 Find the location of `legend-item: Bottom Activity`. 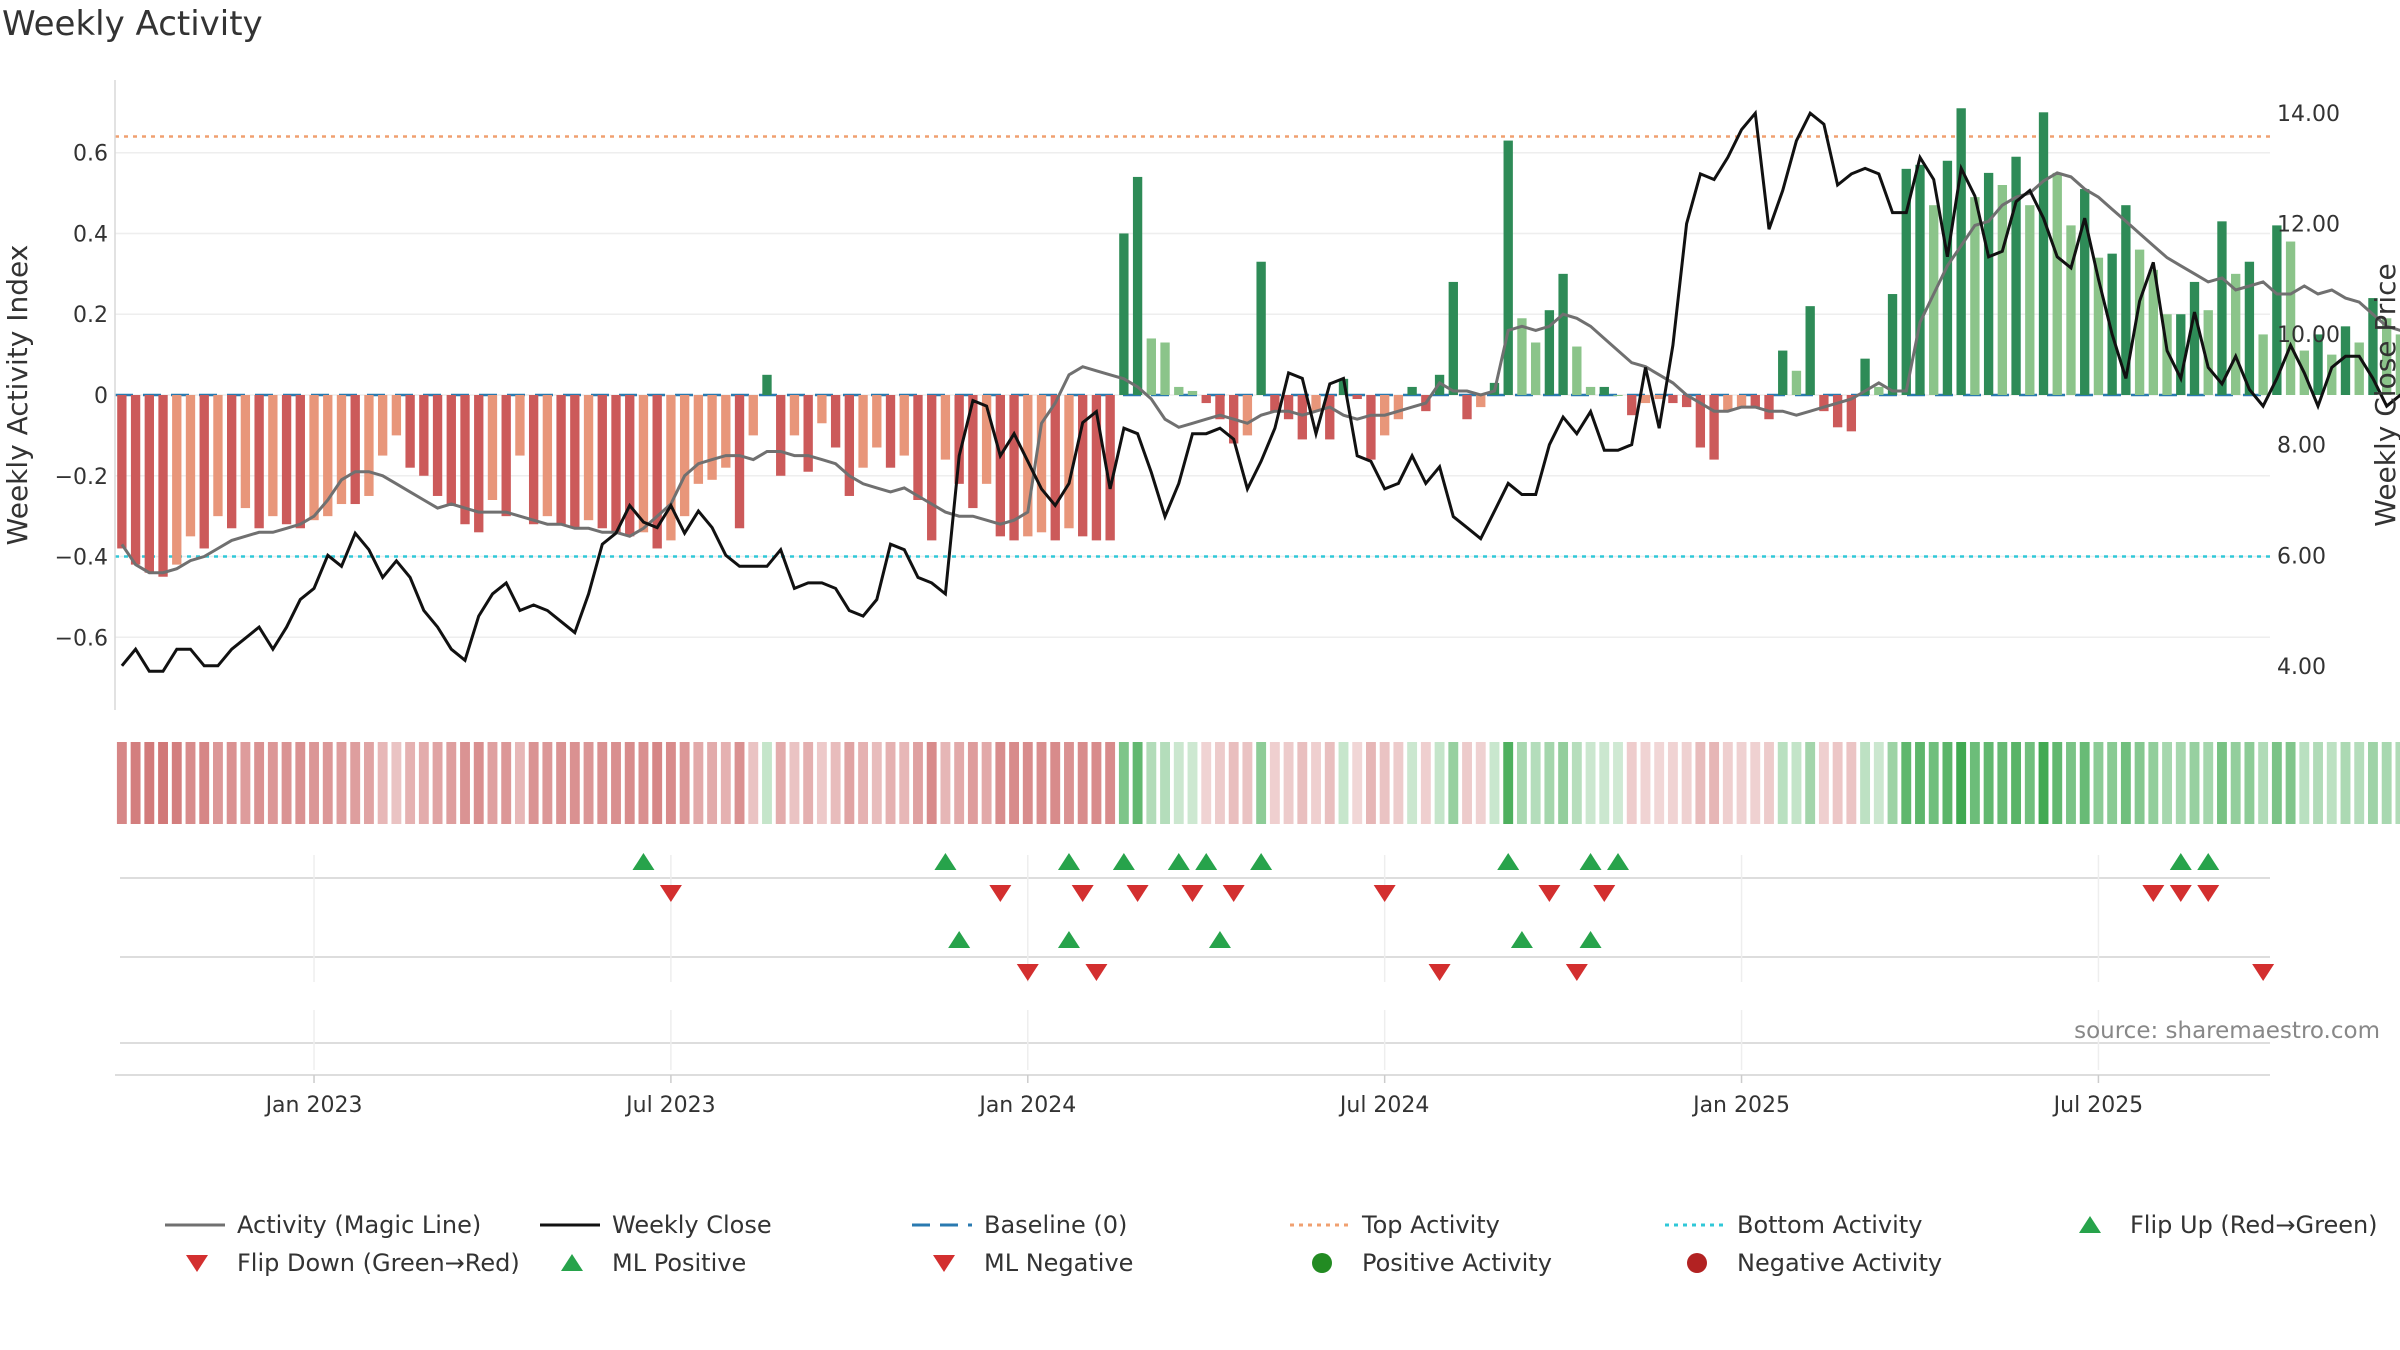

legend-item: Bottom Activity is located at coordinates (1793, 1225).